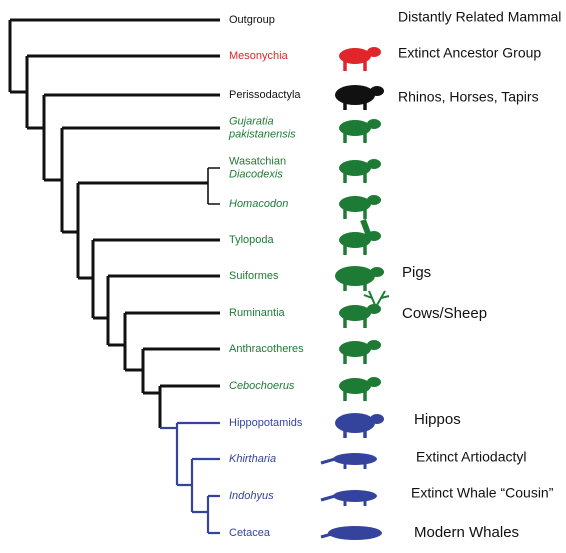 This screenshot has height=553, width=566. What do you see at coordinates (262, 386) in the screenshot?
I see `taxon-label: Cebochoerus` at bounding box center [262, 386].